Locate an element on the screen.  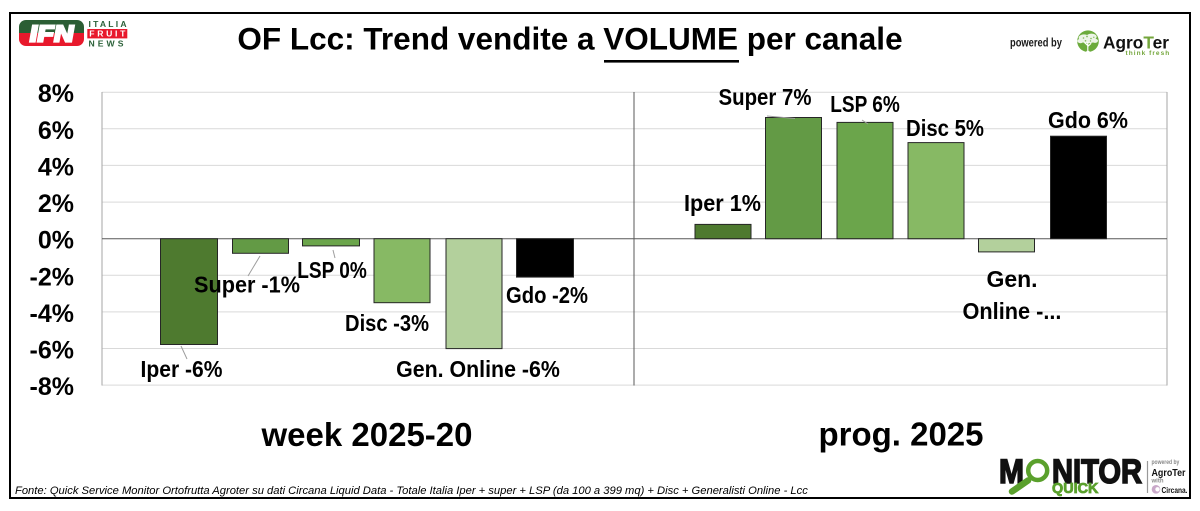
svg-text: ITALIA is located at coordinates (109, 24).